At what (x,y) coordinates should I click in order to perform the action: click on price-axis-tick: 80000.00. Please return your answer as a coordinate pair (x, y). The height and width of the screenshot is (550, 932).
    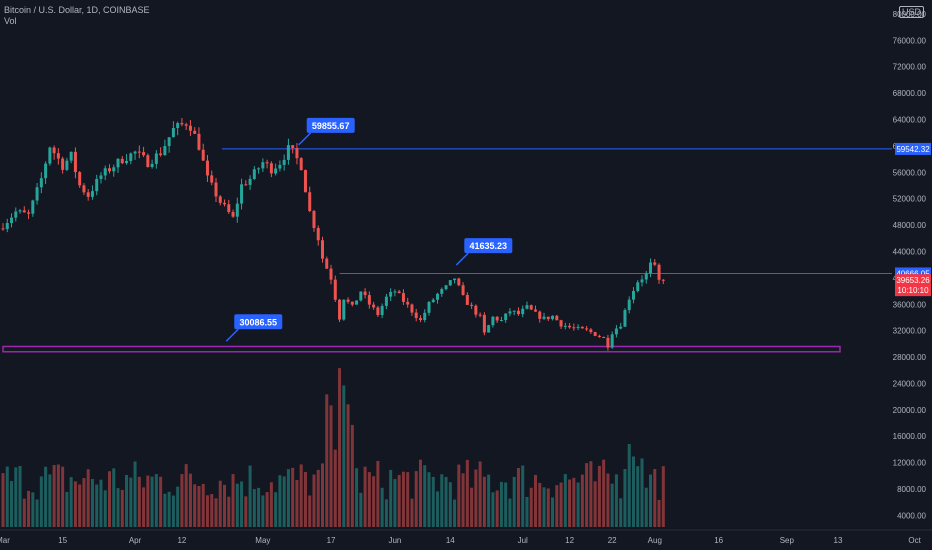
    Looking at the image, I should click on (910, 14).